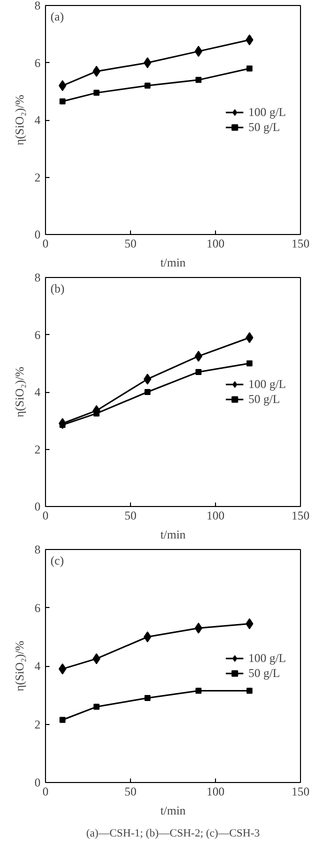 The image size is (328, 844). I want to click on chart-title: (a), so click(57, 17).